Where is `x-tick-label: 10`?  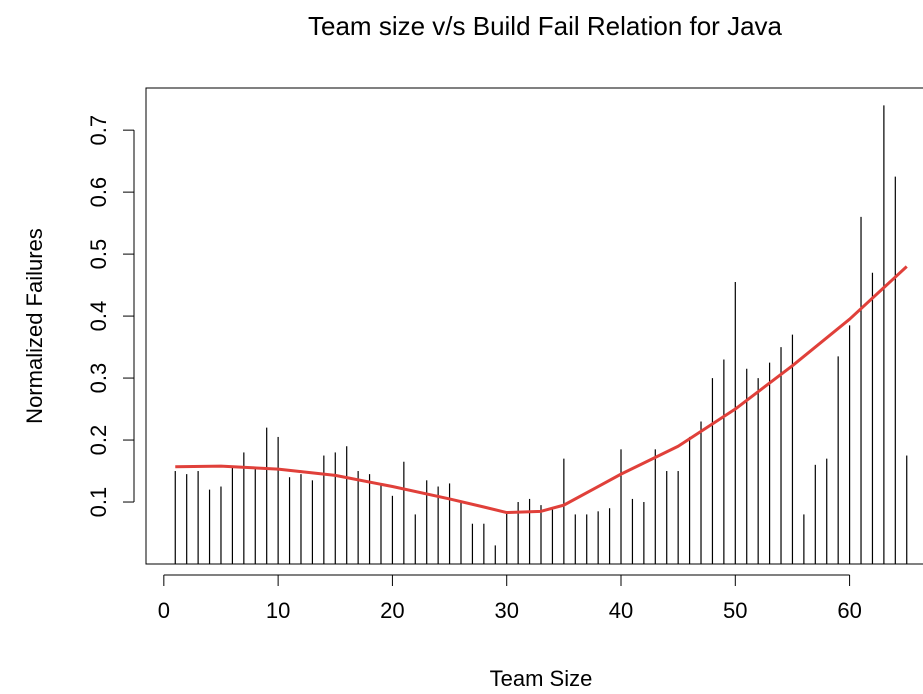
x-tick-label: 10 is located at coordinates (278, 610).